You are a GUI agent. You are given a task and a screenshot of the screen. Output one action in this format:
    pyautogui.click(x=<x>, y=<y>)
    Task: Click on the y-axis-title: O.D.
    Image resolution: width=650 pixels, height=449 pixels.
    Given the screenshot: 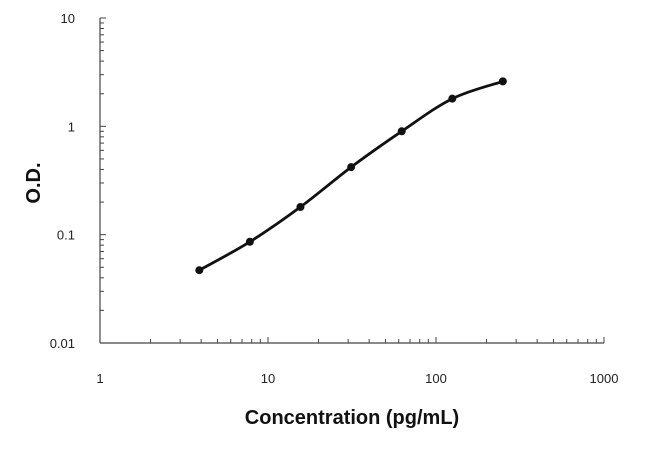 What is the action you would take?
    pyautogui.click(x=34, y=182)
    